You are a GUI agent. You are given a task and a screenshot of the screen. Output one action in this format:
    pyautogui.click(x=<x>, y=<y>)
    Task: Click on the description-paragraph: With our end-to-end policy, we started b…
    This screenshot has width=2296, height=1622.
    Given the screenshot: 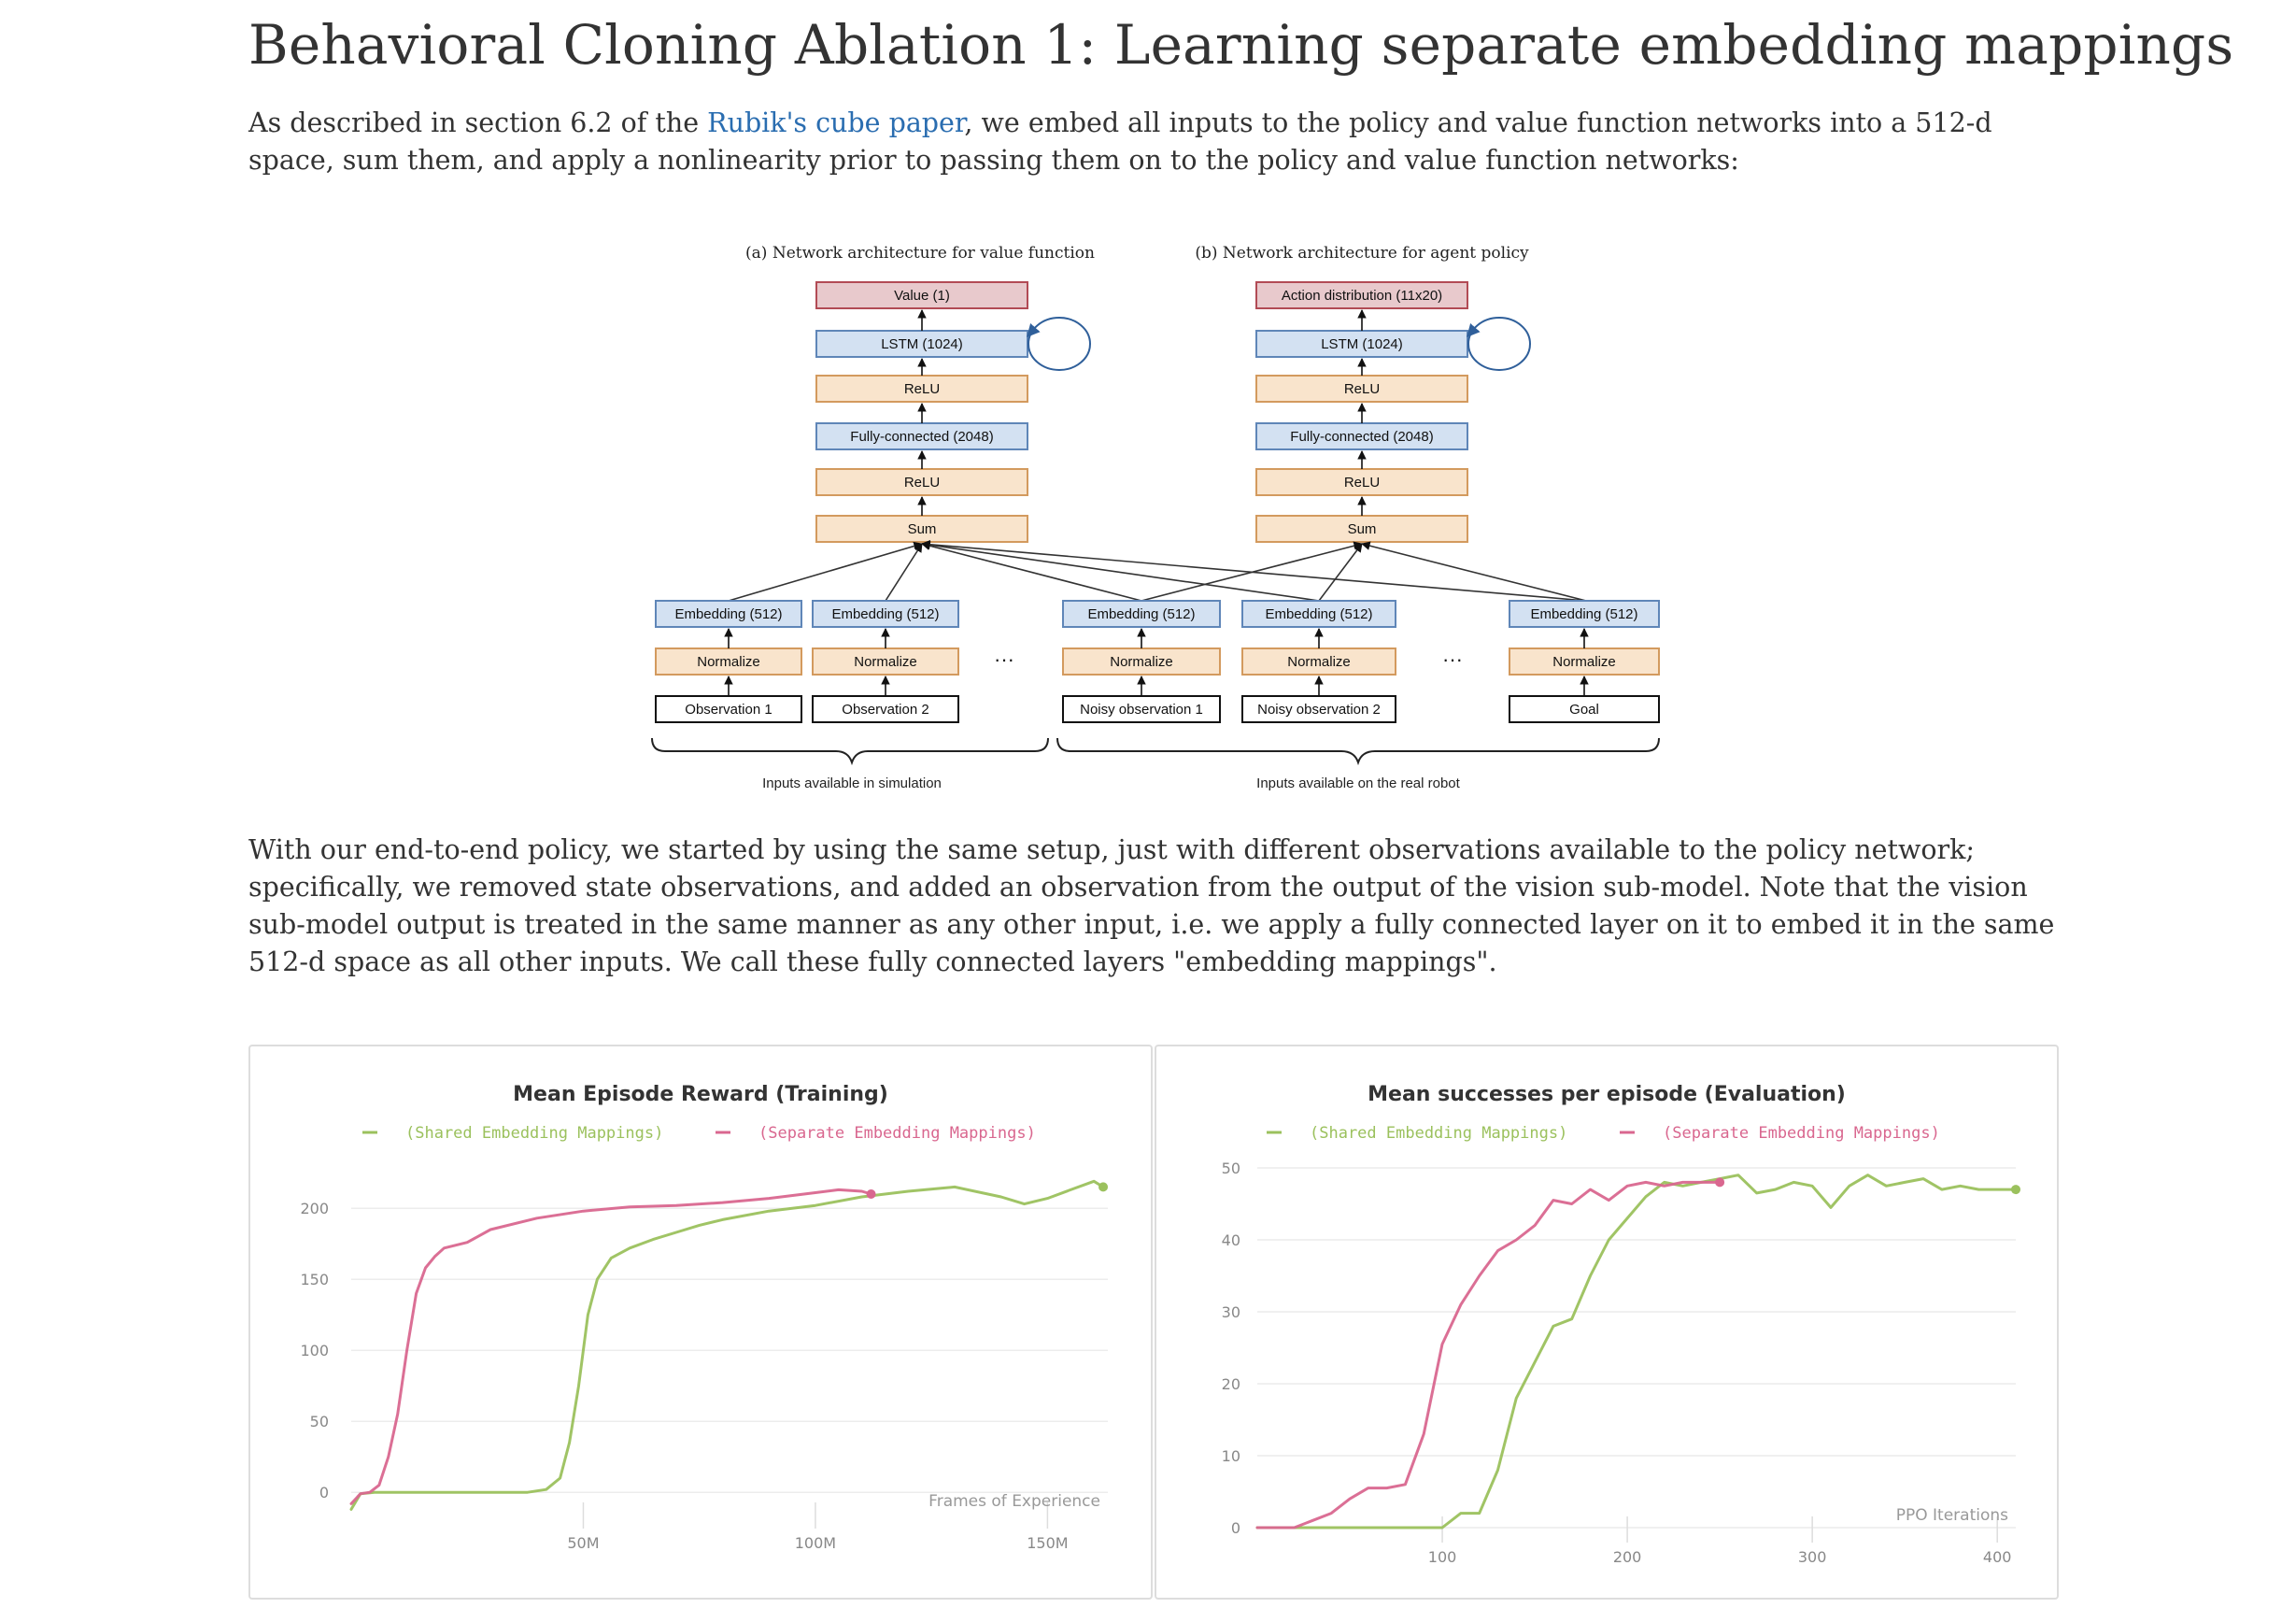 What is the action you would take?
    pyautogui.click(x=1152, y=906)
    